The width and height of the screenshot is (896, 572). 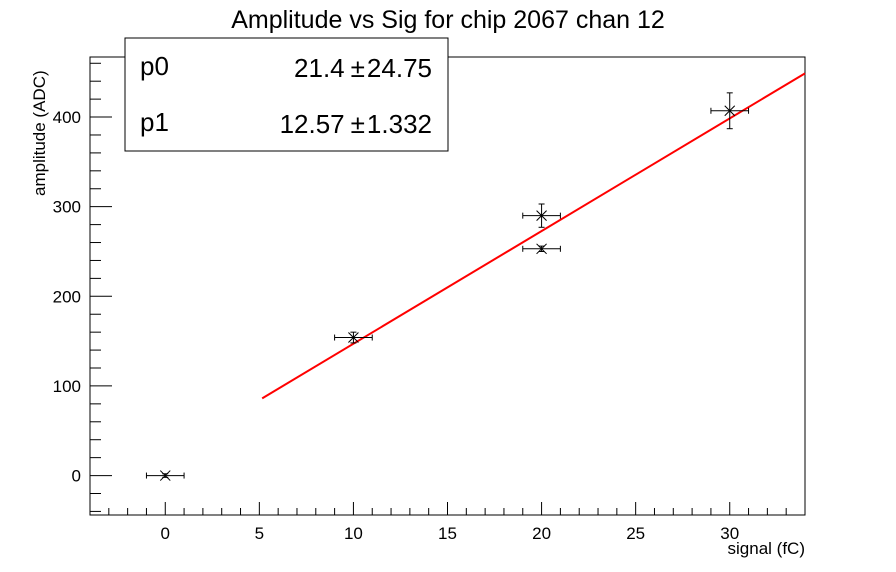 I want to click on stats-p1-error: 1.332, so click(x=399, y=124).